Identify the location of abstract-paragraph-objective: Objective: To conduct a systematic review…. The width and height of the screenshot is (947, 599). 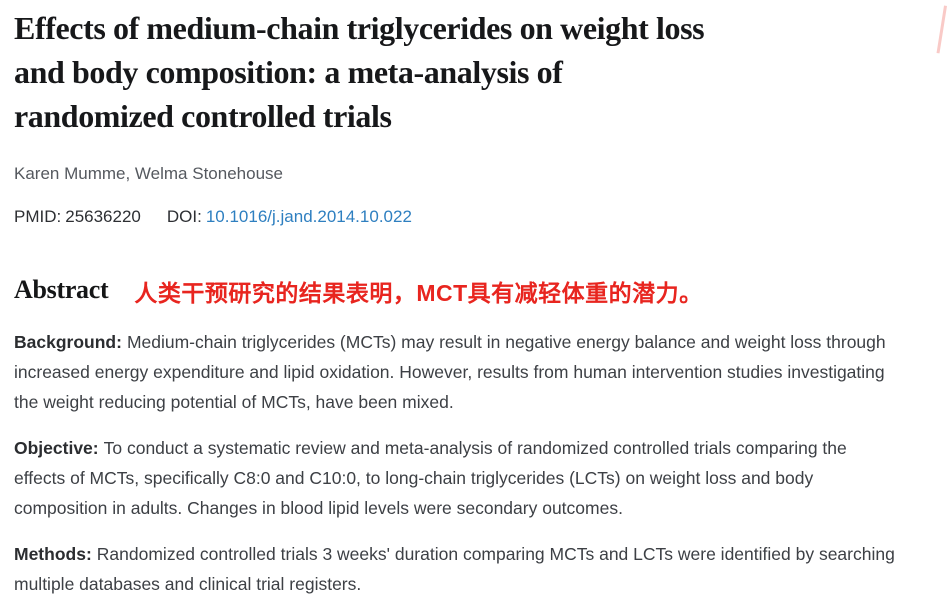
(458, 478).